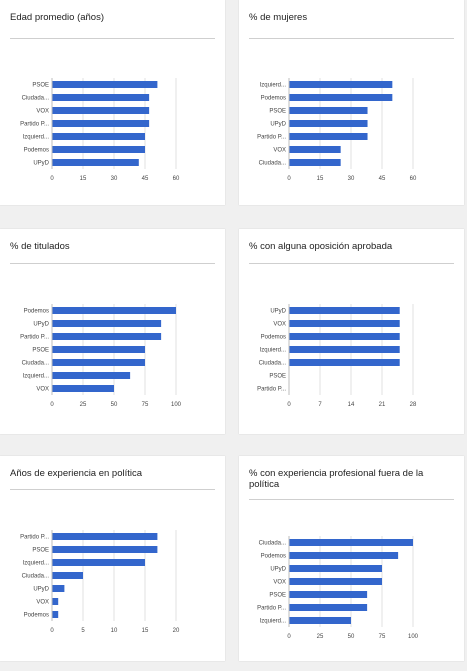 The image size is (467, 671). What do you see at coordinates (413, 405) in the screenshot?
I see `x-tick-label: 28` at bounding box center [413, 405].